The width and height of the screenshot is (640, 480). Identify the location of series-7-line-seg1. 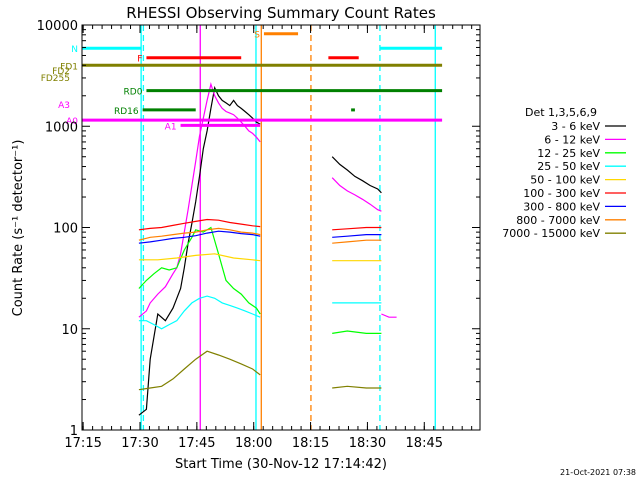
(199, 237).